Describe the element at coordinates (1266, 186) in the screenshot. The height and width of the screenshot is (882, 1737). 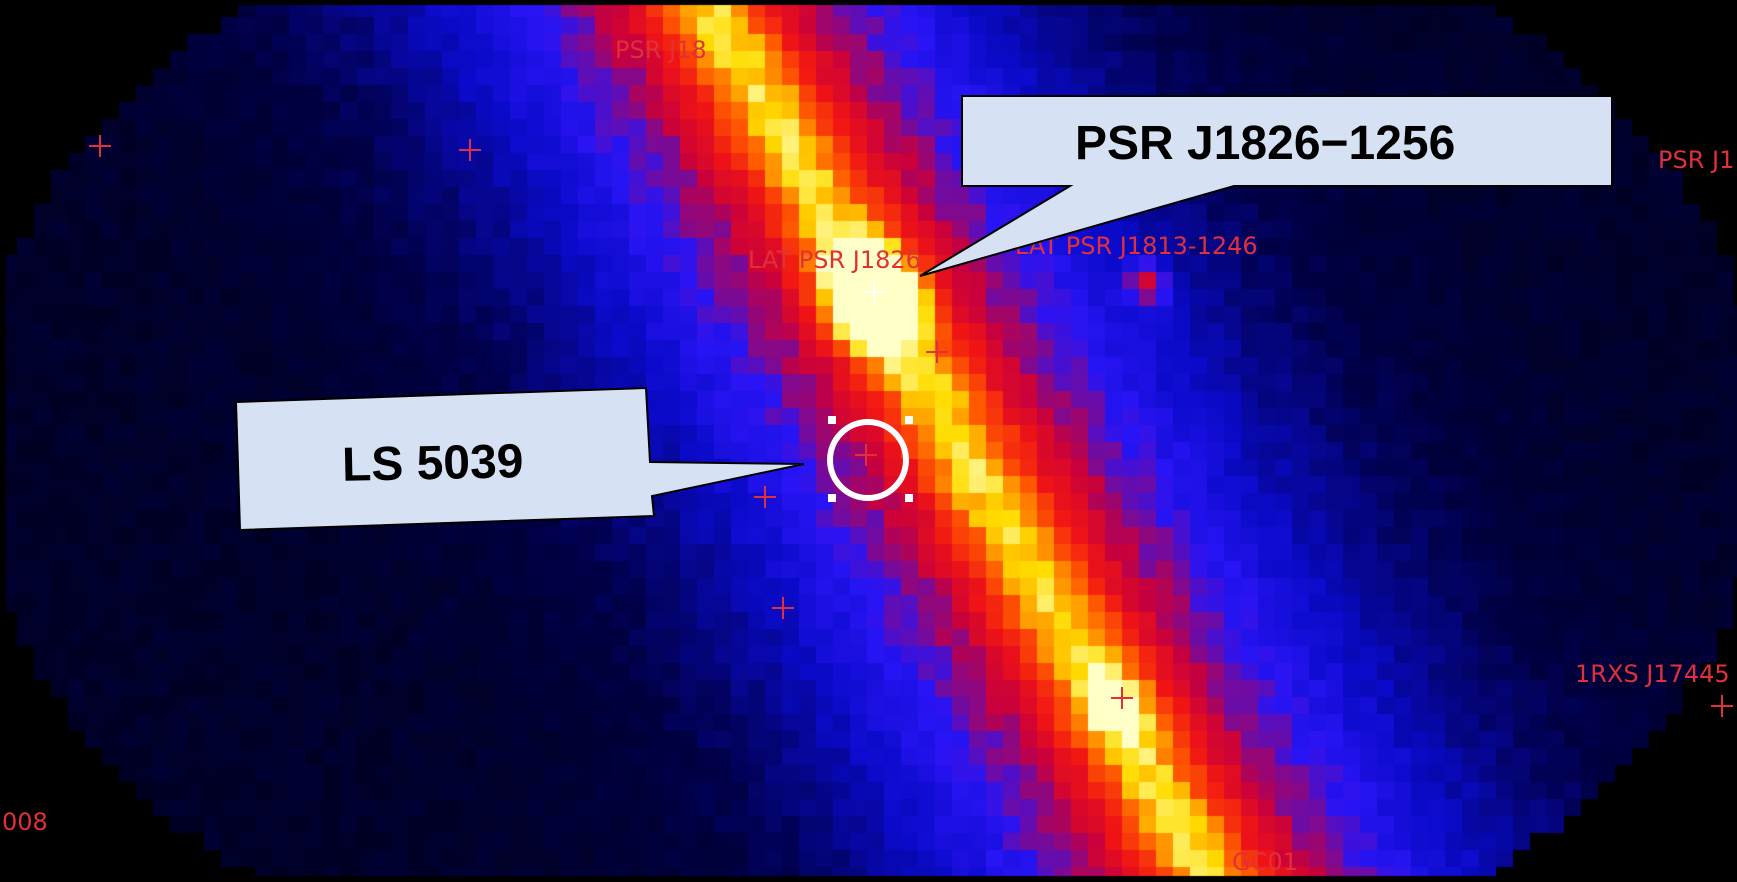
I see `pulsar-callout-box` at that location.